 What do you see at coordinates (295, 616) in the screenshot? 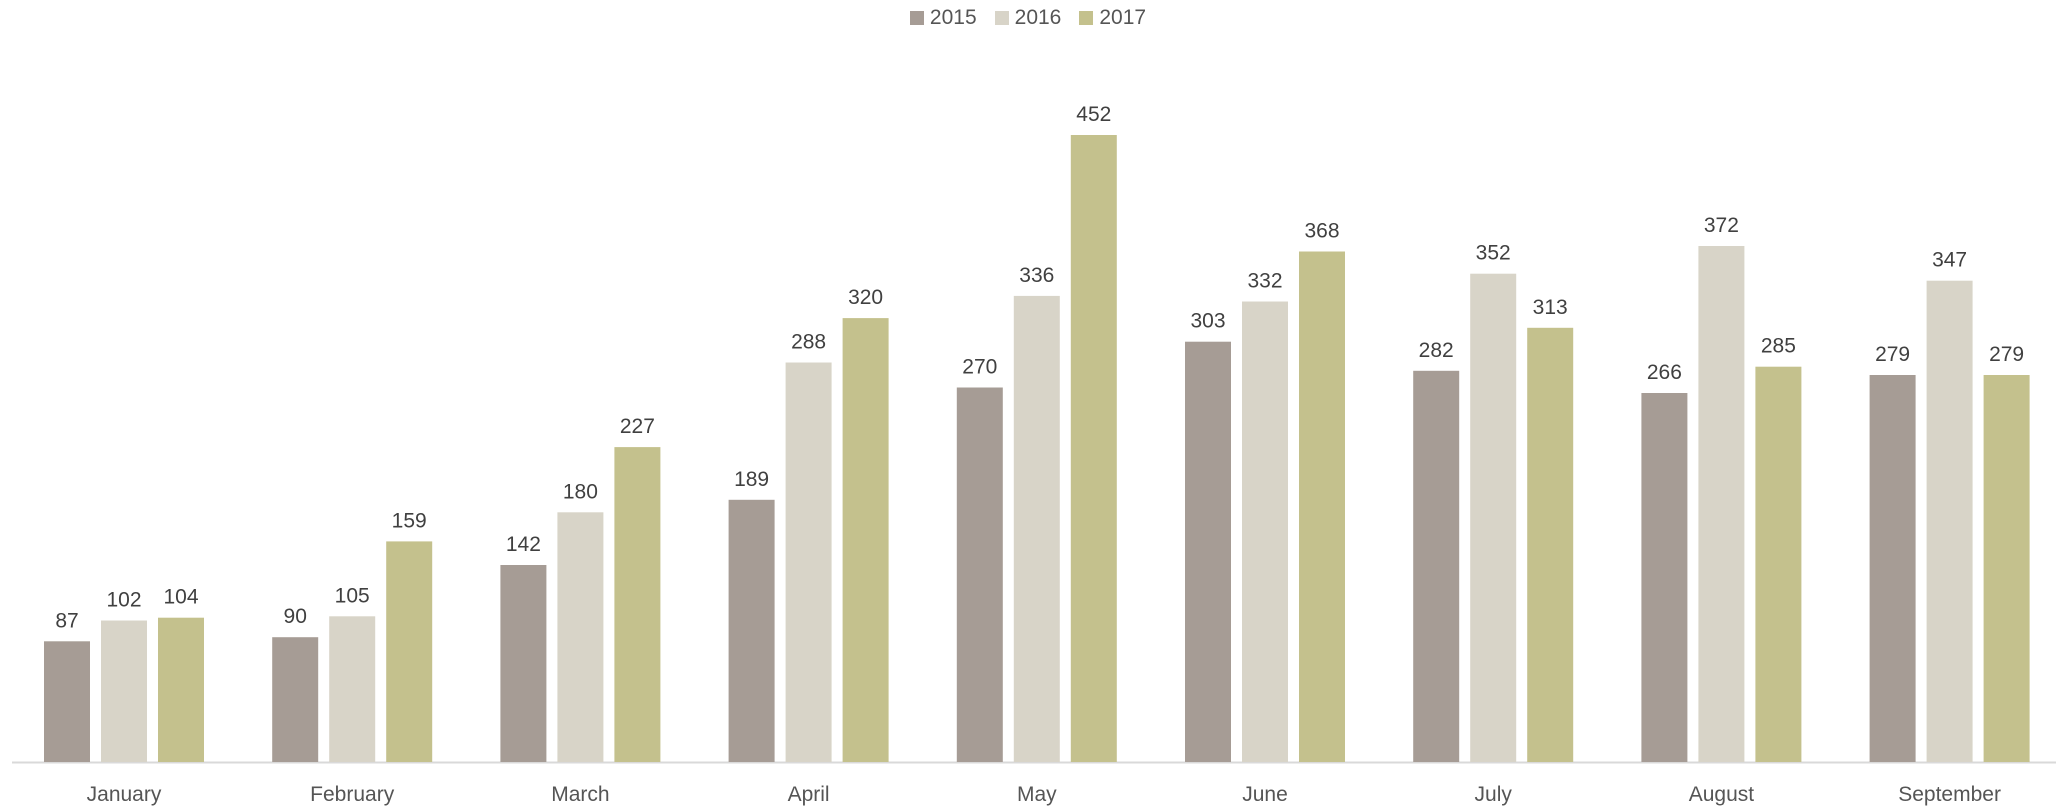
I see `data-label-february-2015: 90` at bounding box center [295, 616].